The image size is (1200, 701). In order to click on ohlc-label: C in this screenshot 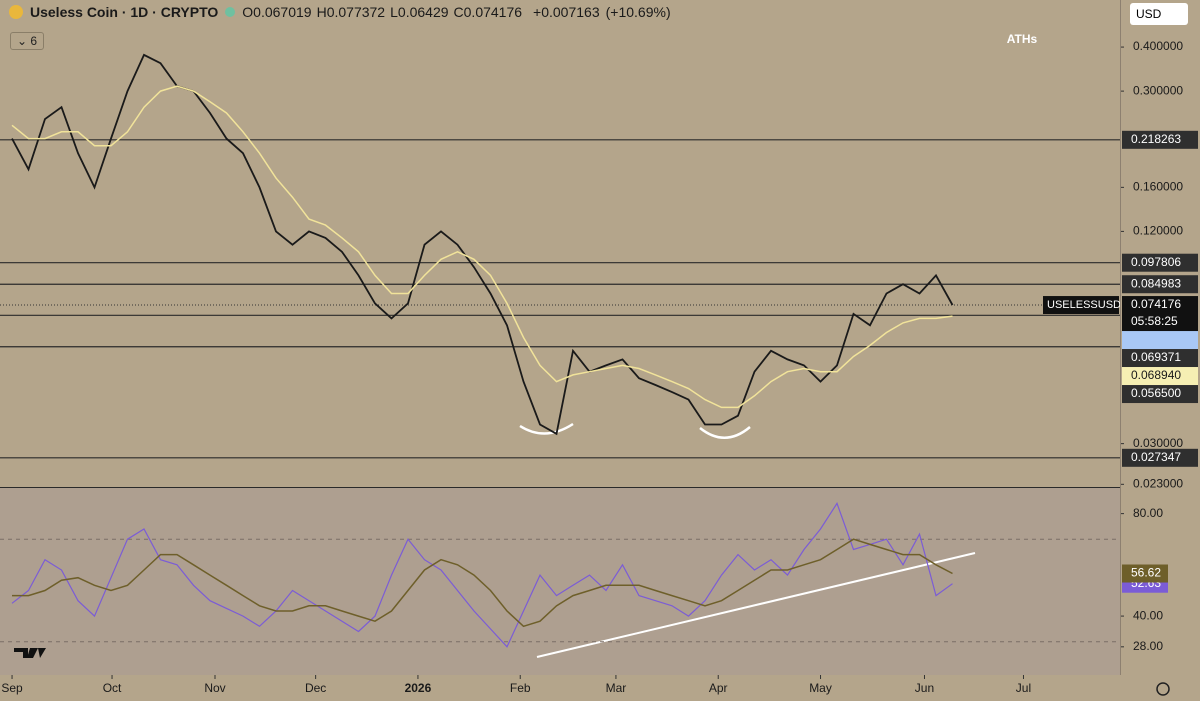, I will do `click(458, 12)`.